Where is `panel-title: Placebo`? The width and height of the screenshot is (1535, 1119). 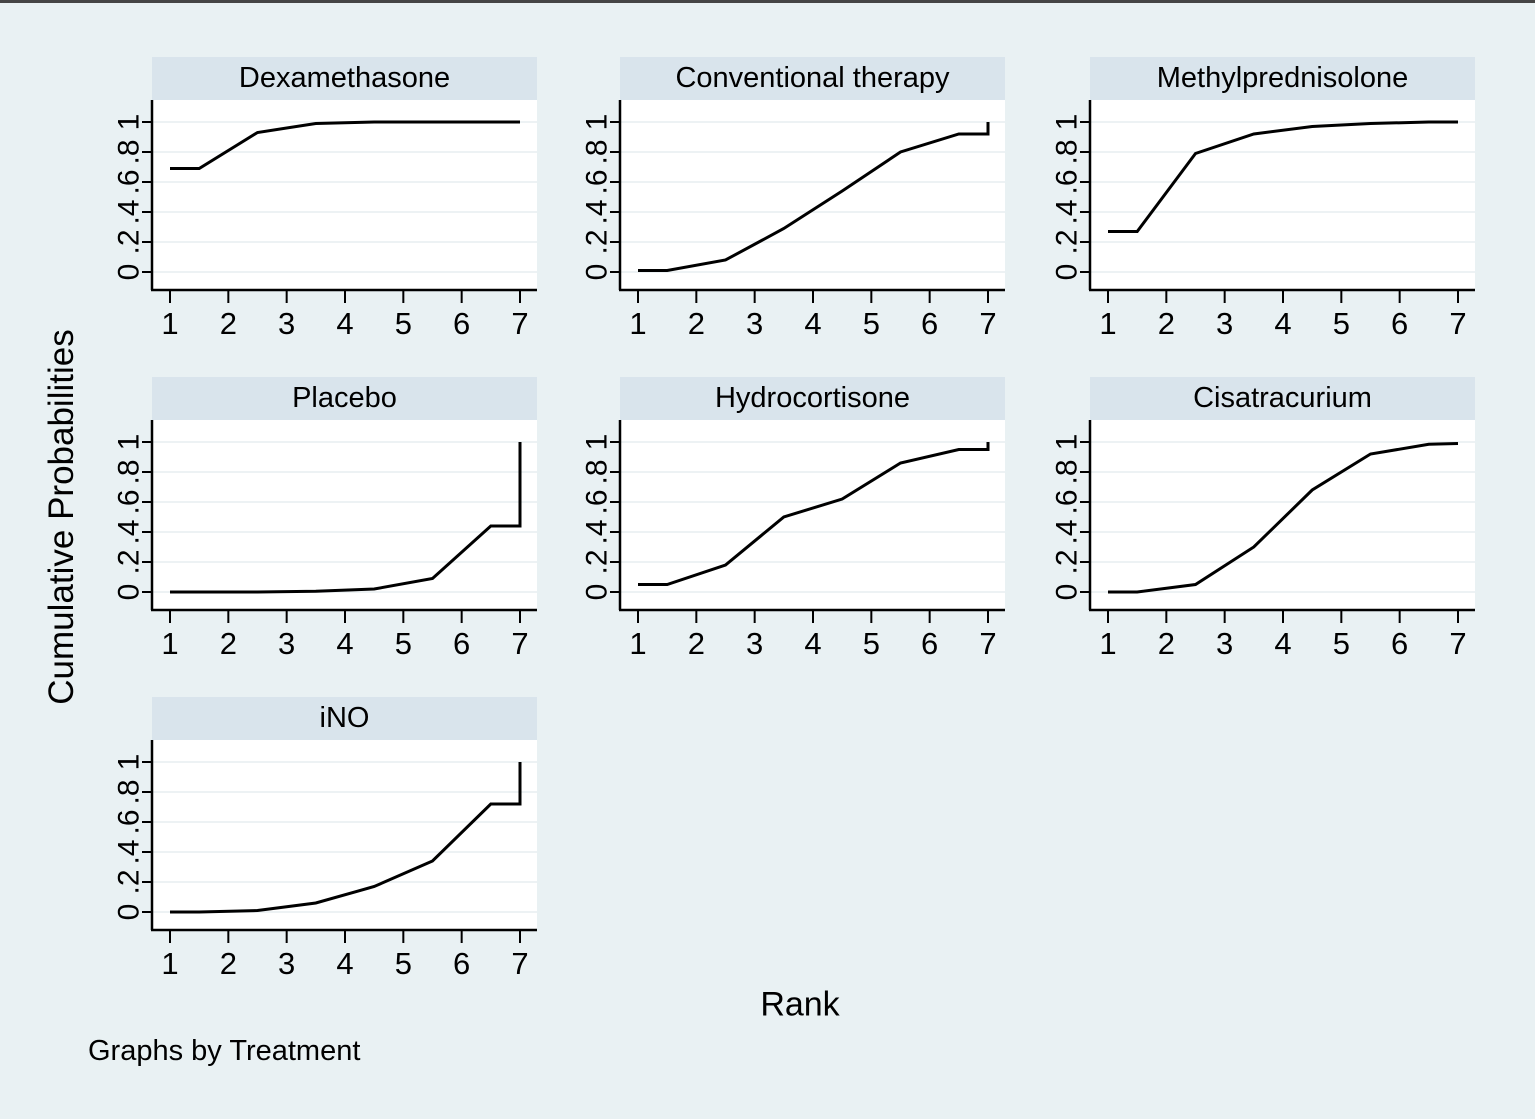 panel-title: Placebo is located at coordinates (344, 398).